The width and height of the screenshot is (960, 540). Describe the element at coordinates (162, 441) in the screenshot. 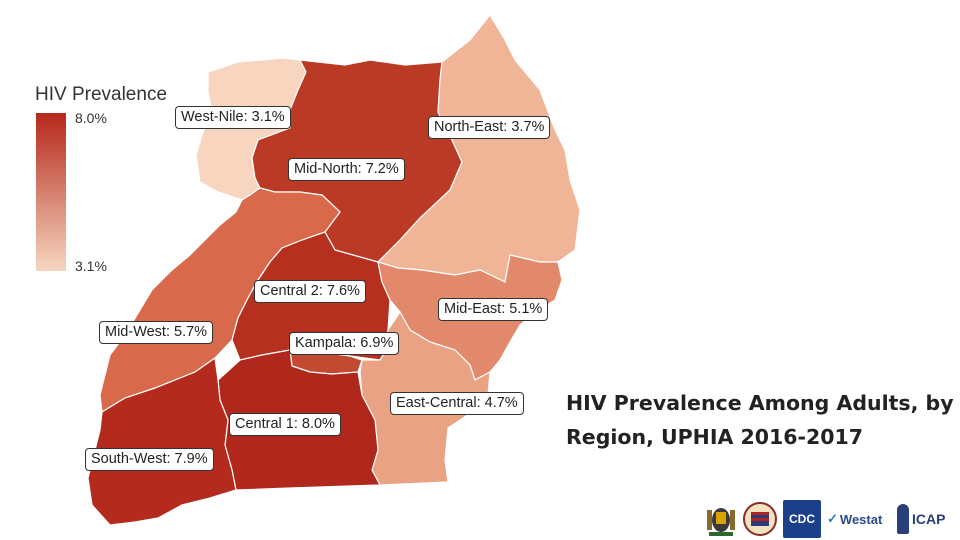

I see `region-south-west` at that location.